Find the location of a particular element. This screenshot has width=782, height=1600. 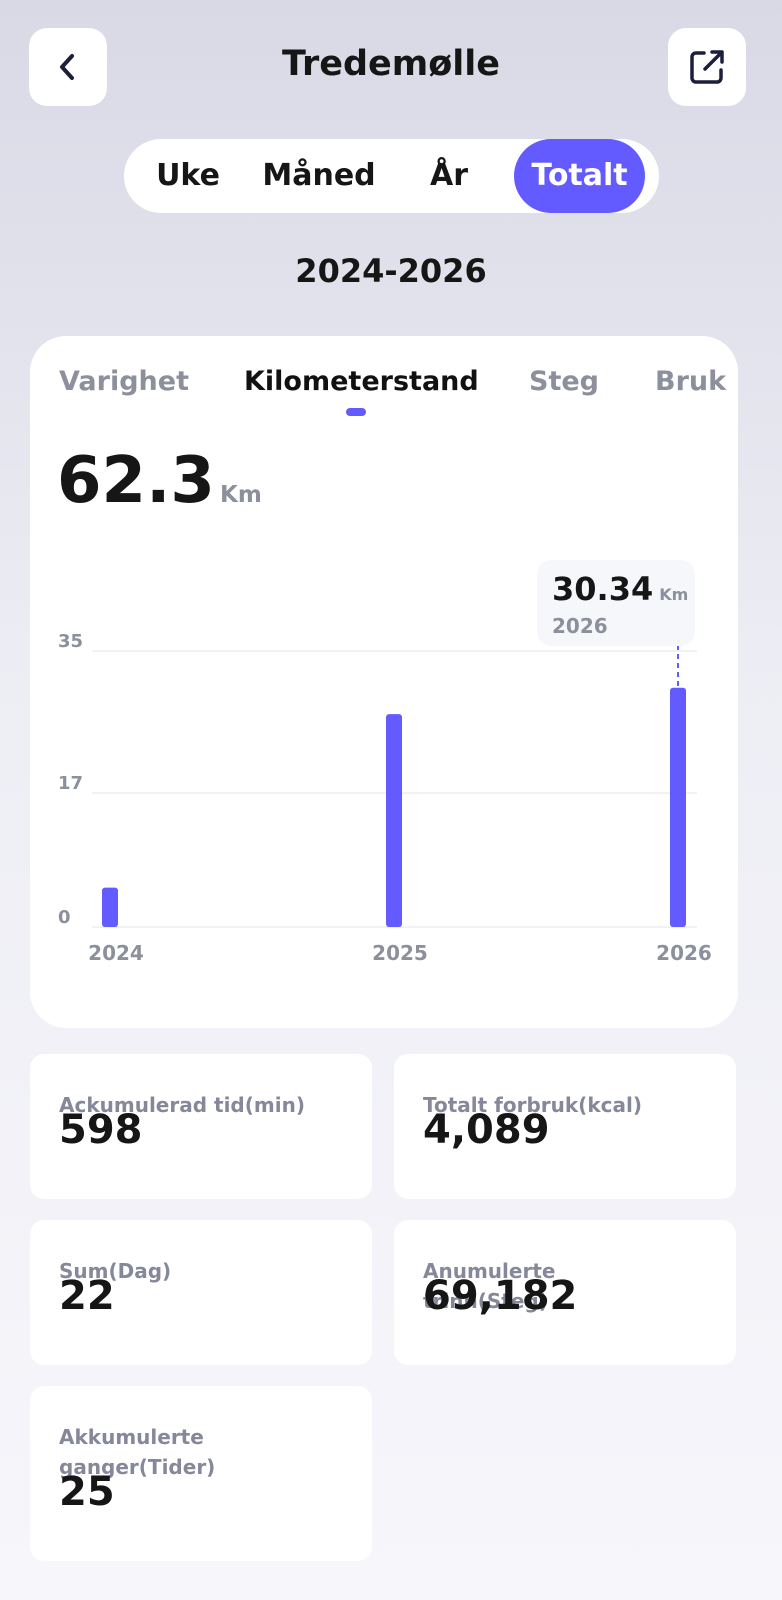

stat-label: Anumulerte trinn(Steg) is located at coordinates (489, 1286).